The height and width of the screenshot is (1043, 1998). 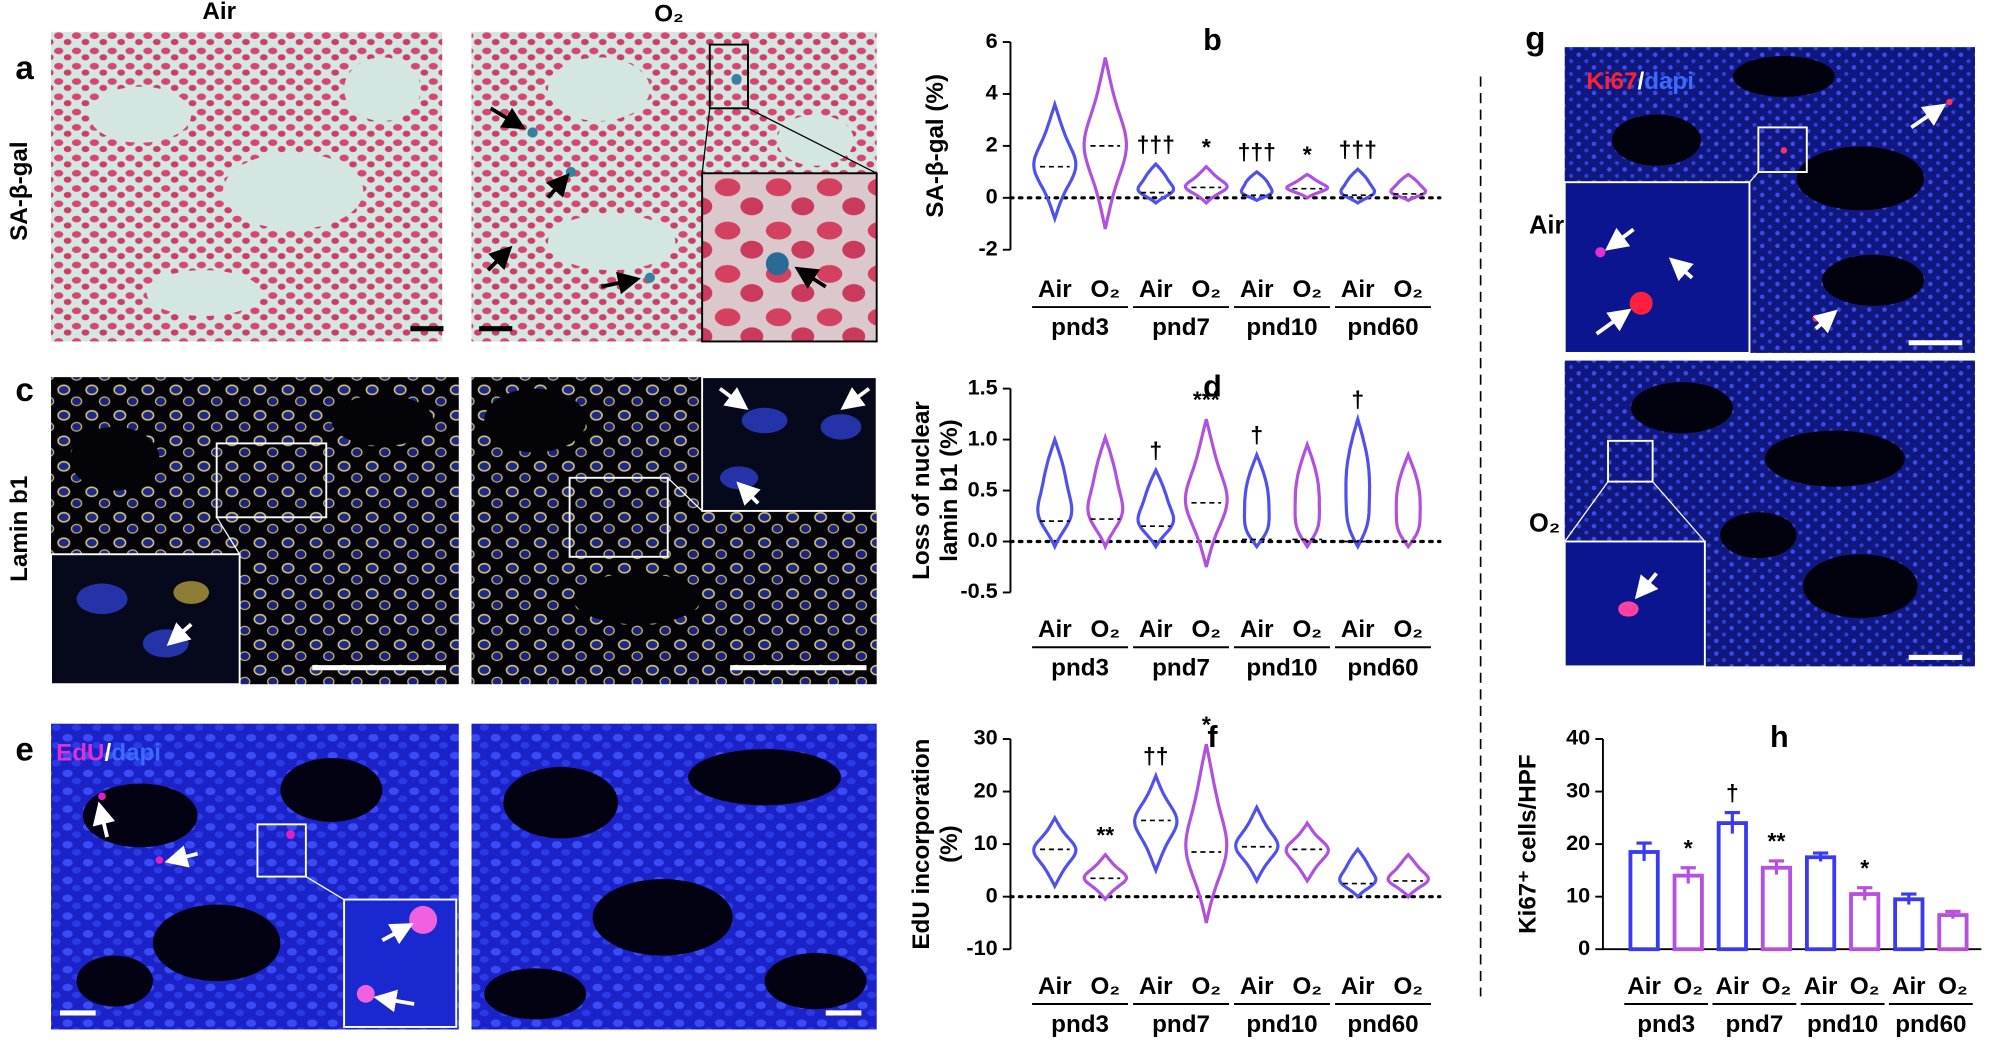 What do you see at coordinates (935, 146) in the screenshot?
I see `y-axis-label: SA-β-gal (%)` at bounding box center [935, 146].